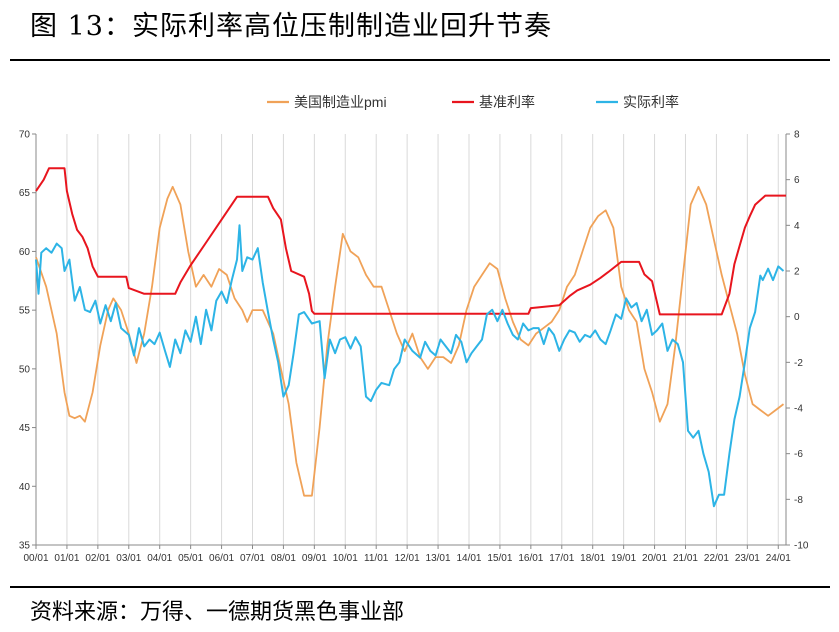 Image resolution: width=839 pixels, height=632 pixels. I want to click on x-tick-label: 10/01, so click(345, 558).